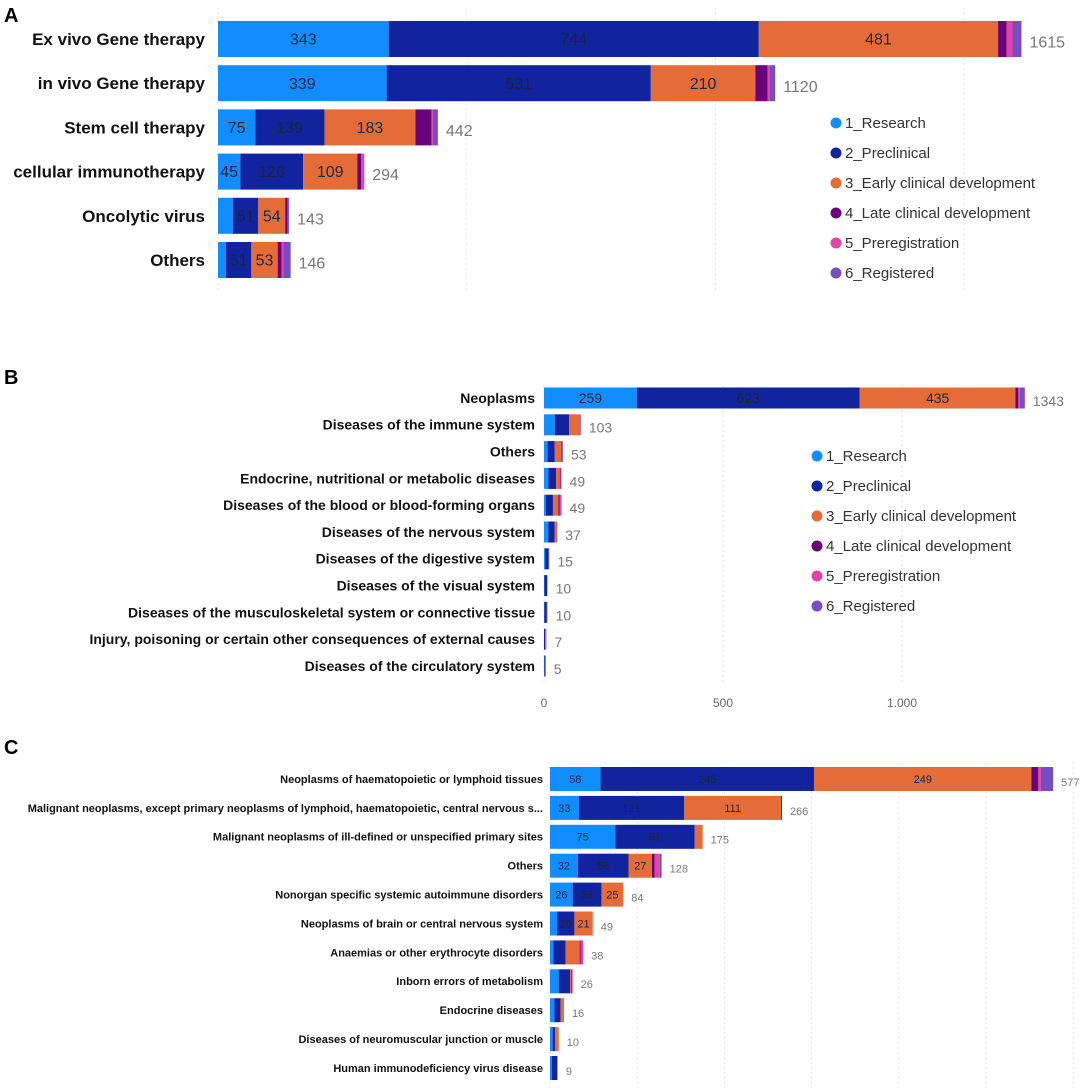 The image size is (1080, 1088). What do you see at coordinates (597, 956) in the screenshot?
I see `panel-c-total-label: 38` at bounding box center [597, 956].